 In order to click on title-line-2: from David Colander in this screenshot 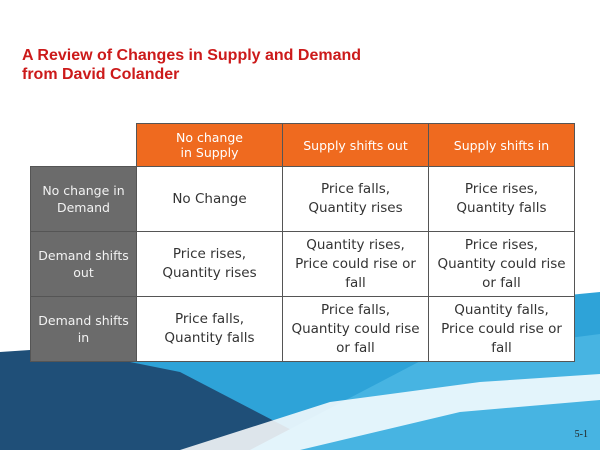, I will do `click(101, 74)`.